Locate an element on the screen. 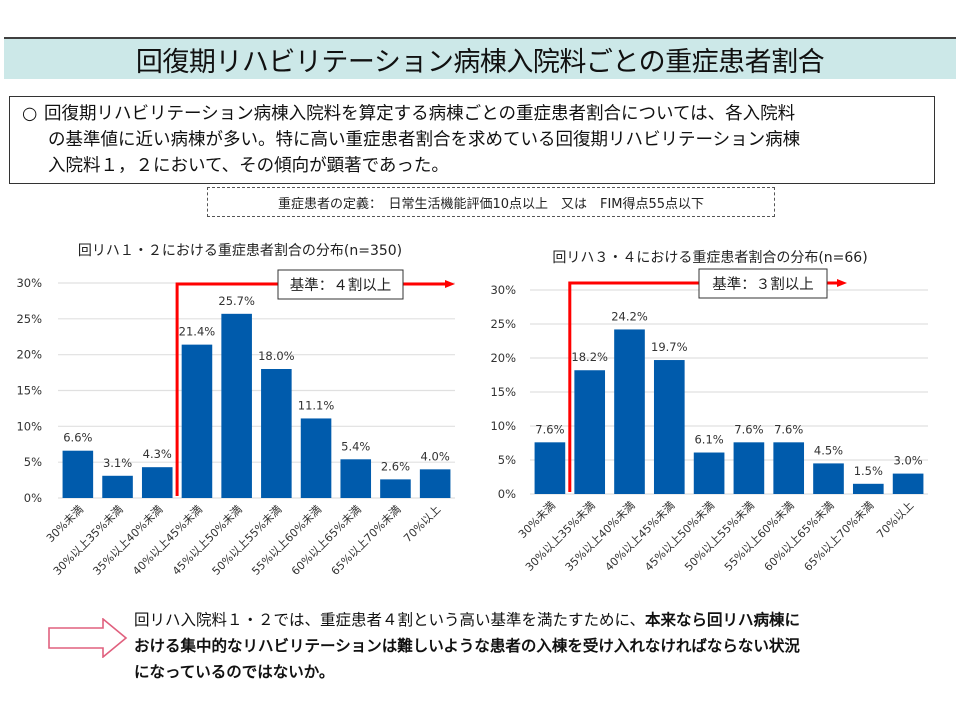  data-label: 21.4% is located at coordinates (197, 332).